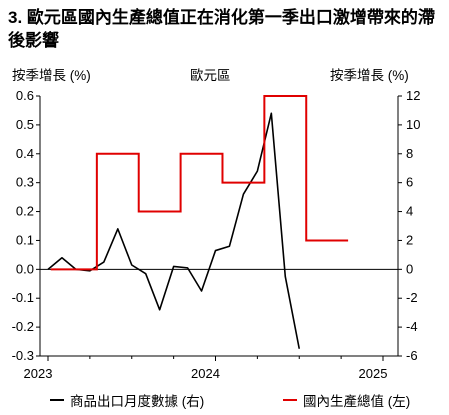 This screenshot has width=449, height=415. I want to click on x-tick-label: 2023, so click(38, 373).